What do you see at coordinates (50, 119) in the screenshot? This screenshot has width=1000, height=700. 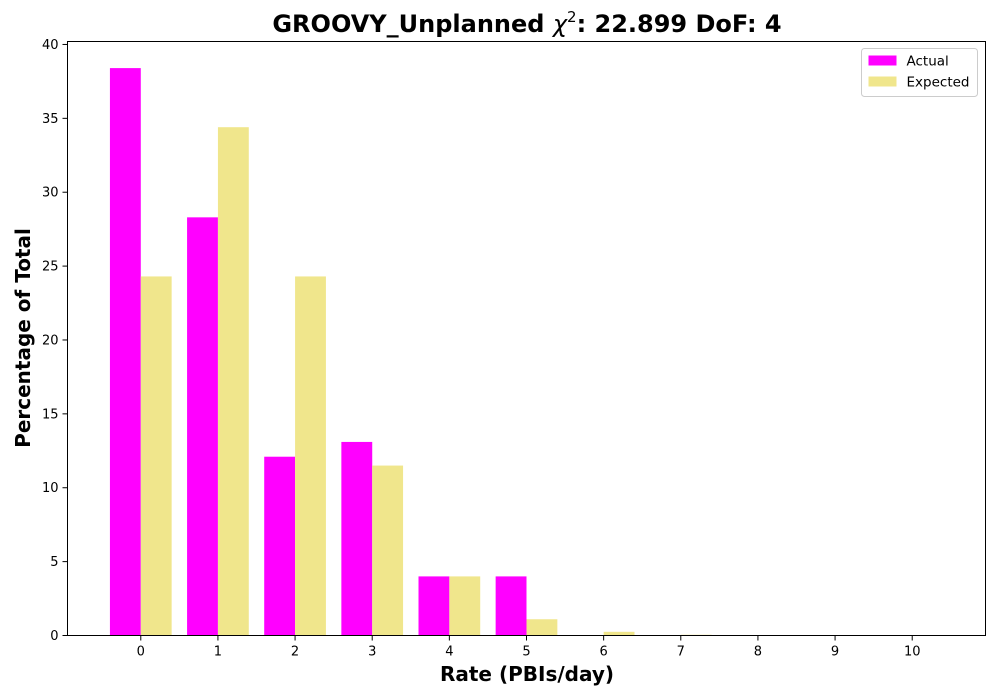 I see `y-tick-label: 35` at bounding box center [50, 119].